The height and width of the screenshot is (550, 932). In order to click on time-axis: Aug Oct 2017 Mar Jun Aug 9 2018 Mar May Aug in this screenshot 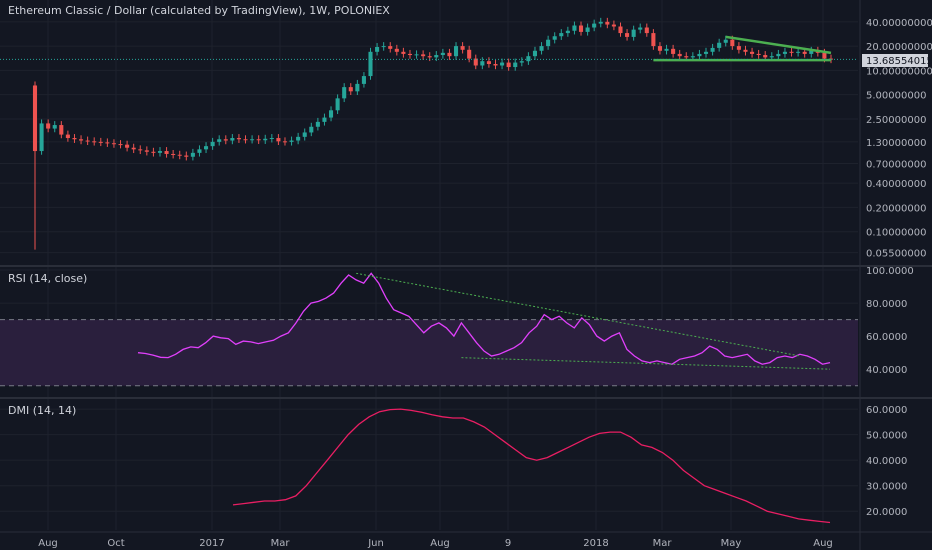, I will do `click(435, 543)`.